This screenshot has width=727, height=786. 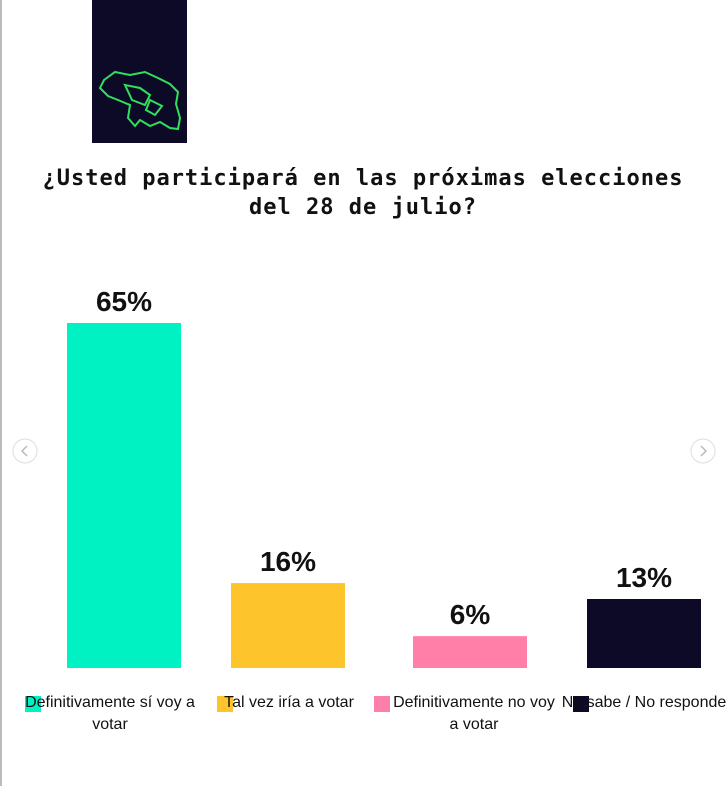 I want to click on next-arrow, so click(x=704, y=451).